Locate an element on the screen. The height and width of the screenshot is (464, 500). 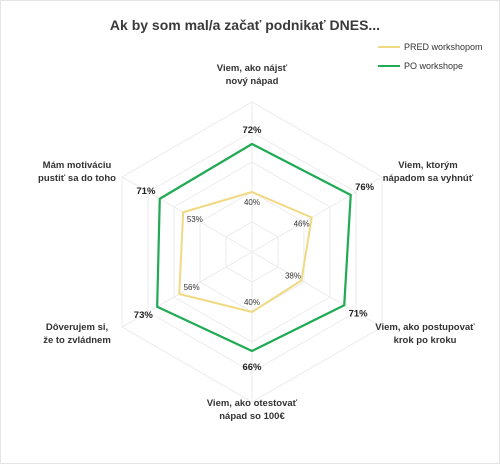
value-label: 72% is located at coordinates (252, 130).